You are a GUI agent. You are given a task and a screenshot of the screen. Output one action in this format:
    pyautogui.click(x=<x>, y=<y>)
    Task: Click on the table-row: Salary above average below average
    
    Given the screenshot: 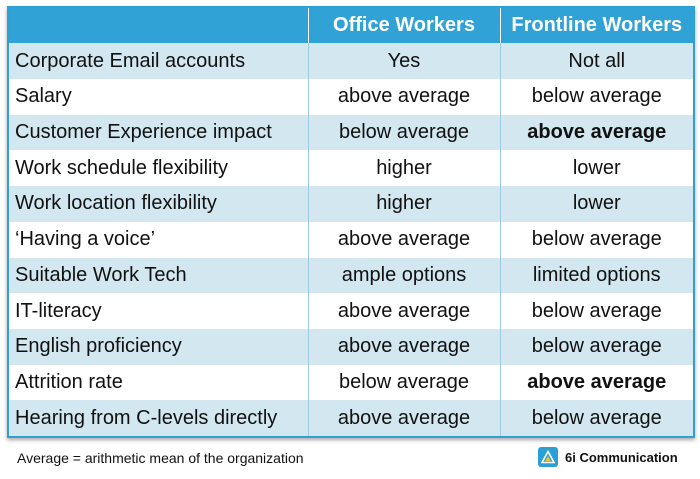 What is the action you would take?
    pyautogui.click(x=351, y=97)
    